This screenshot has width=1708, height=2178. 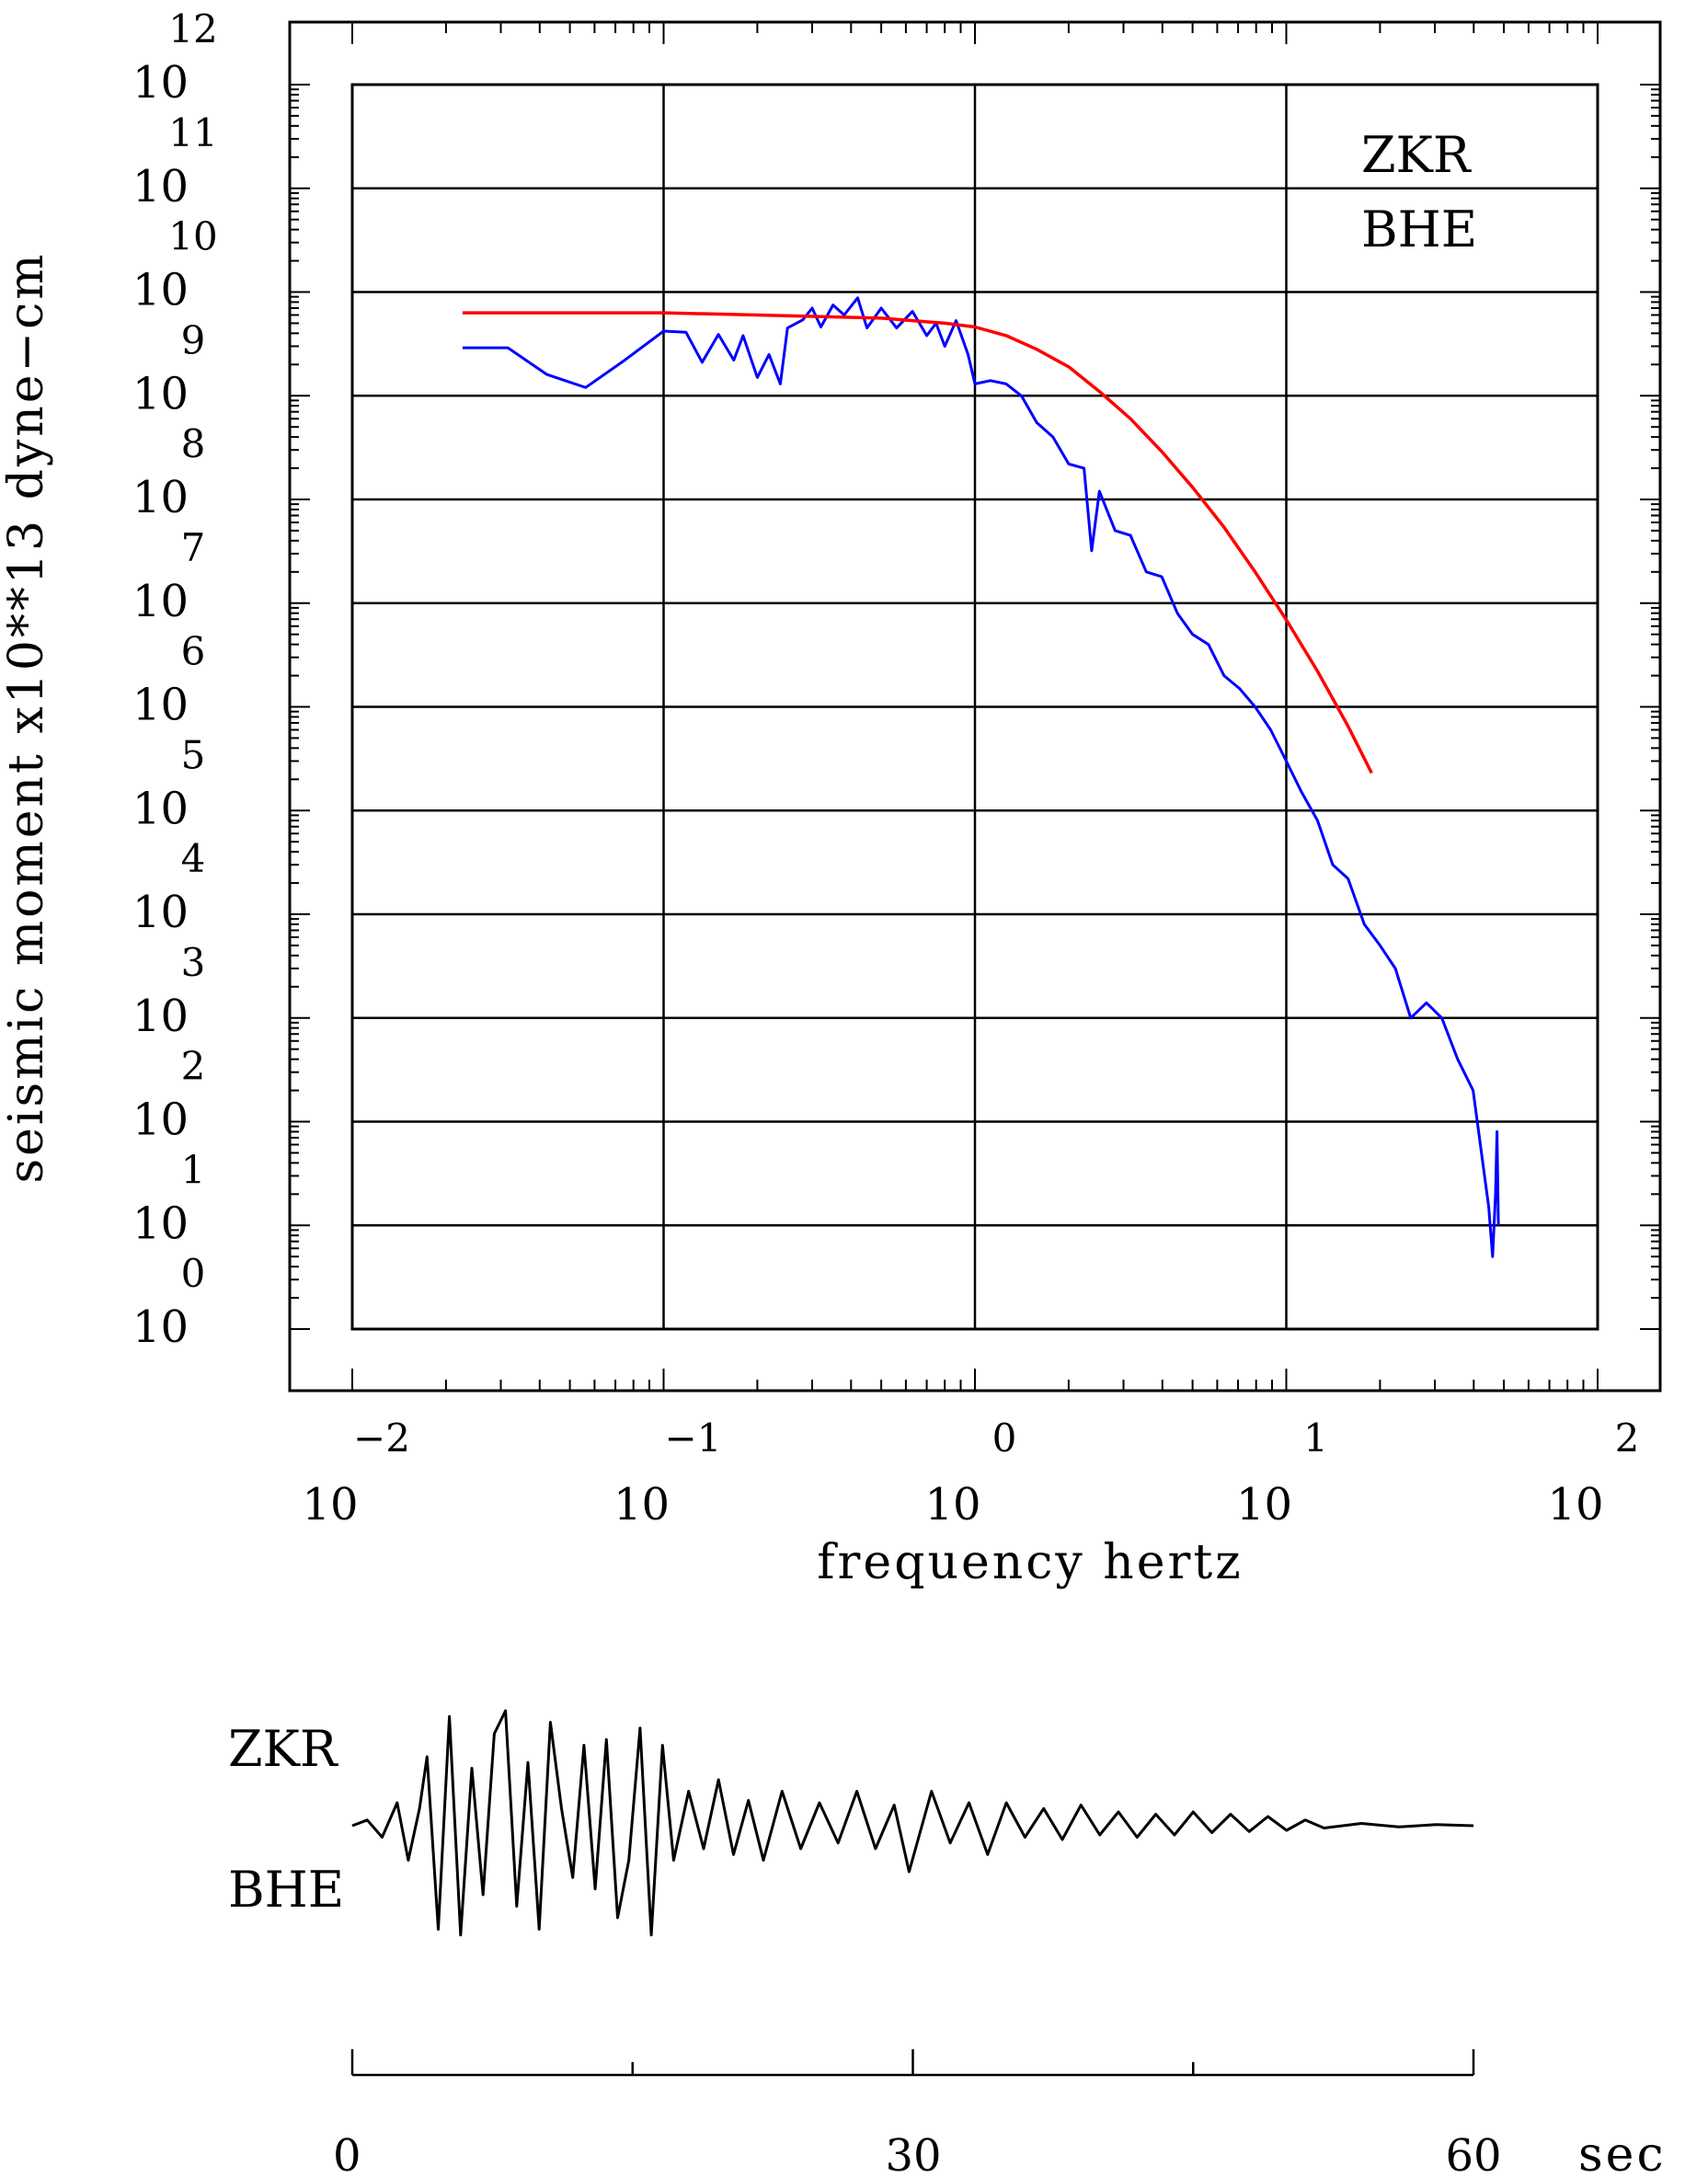 I want to click on x-tick-label-exponent: −1, so click(x=693, y=1438).